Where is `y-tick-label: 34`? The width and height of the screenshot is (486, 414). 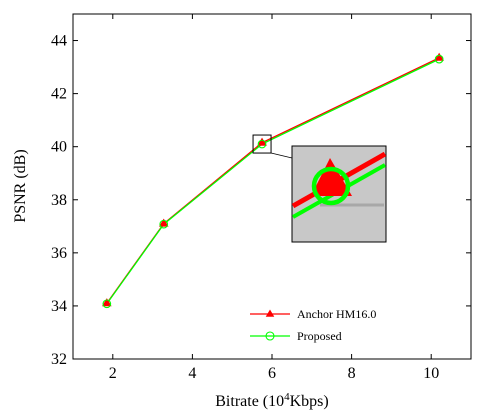 y-tick-label: 34 is located at coordinates (59, 306).